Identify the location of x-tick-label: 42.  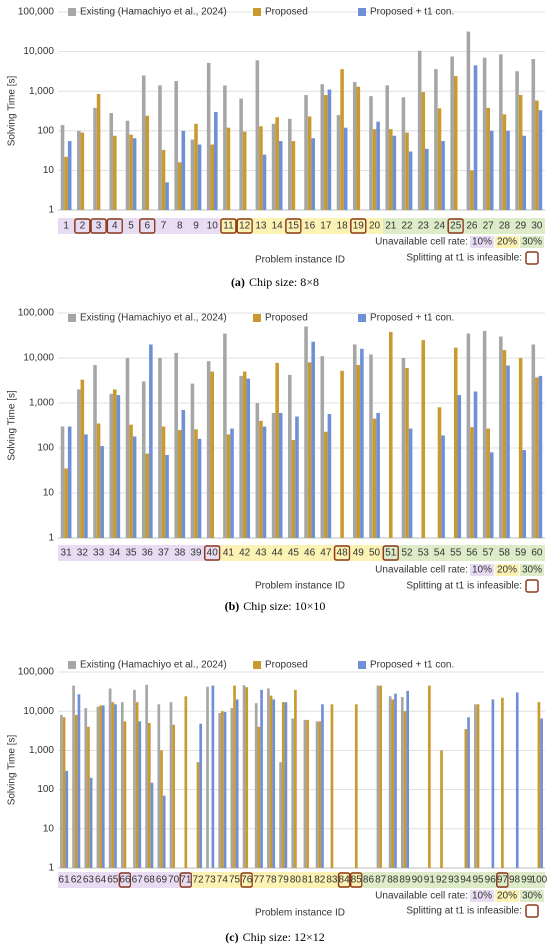
(245, 553).